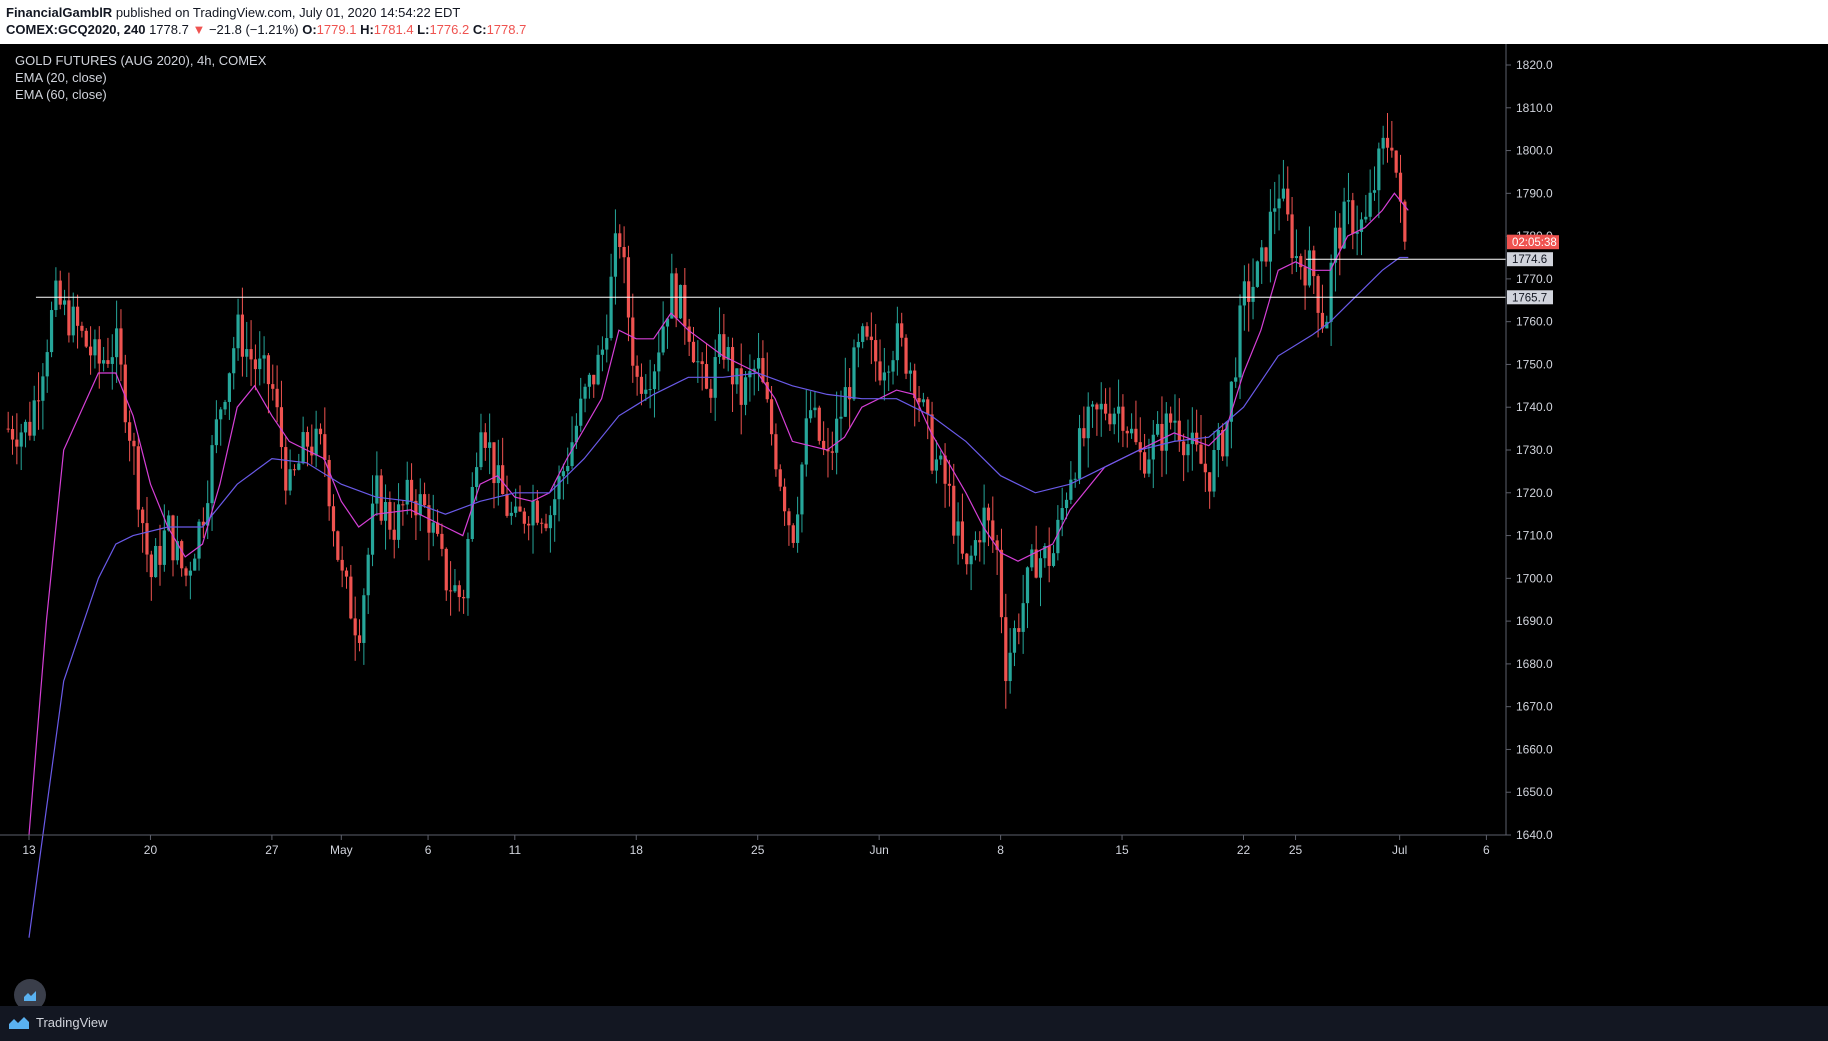 Image resolution: width=1828 pixels, height=1041 pixels. I want to click on price-tick-label: 1770.0, so click(1534, 279).